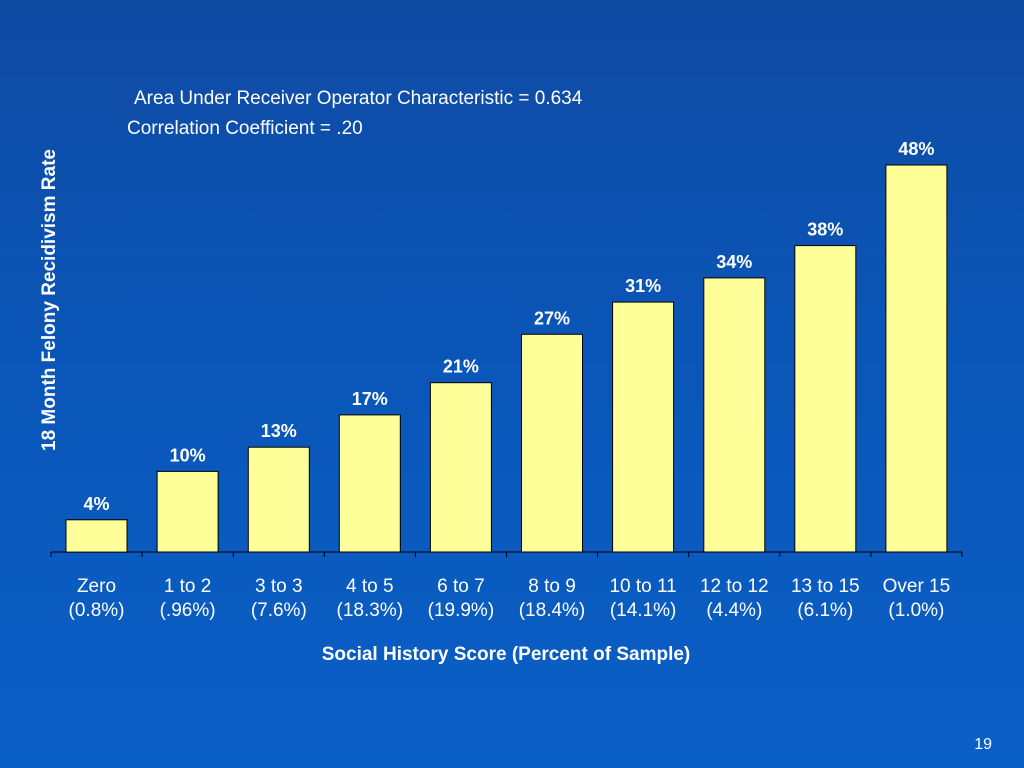  Describe the element at coordinates (279, 431) in the screenshot. I see `data-label: 13%` at that location.